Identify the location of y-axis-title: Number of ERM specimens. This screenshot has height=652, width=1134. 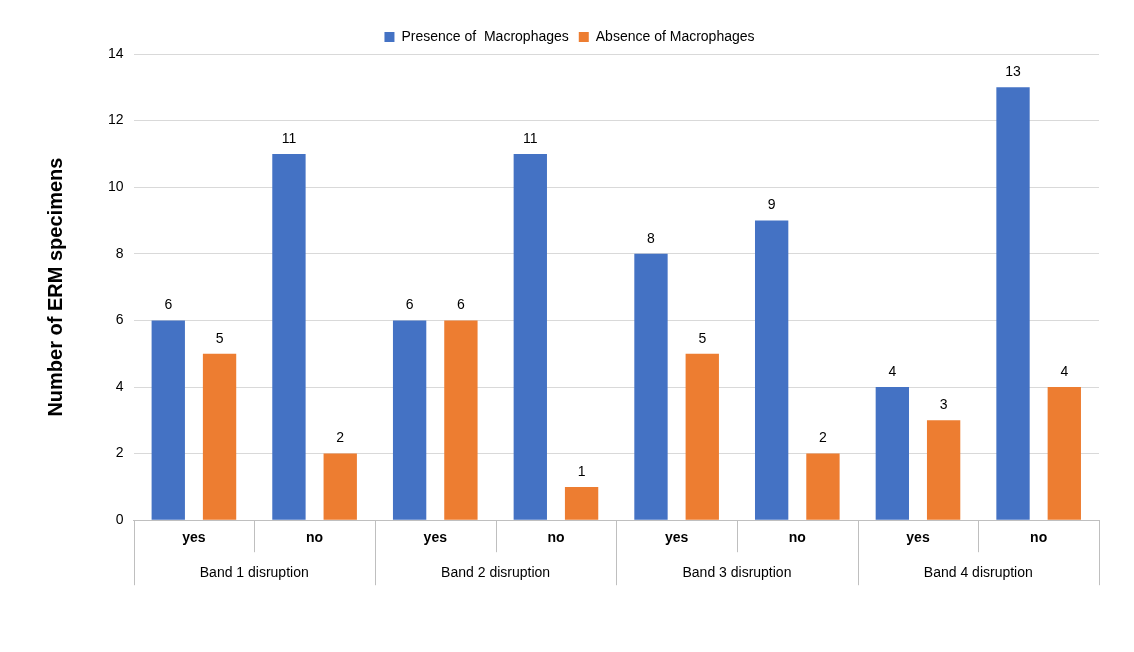
(54, 287).